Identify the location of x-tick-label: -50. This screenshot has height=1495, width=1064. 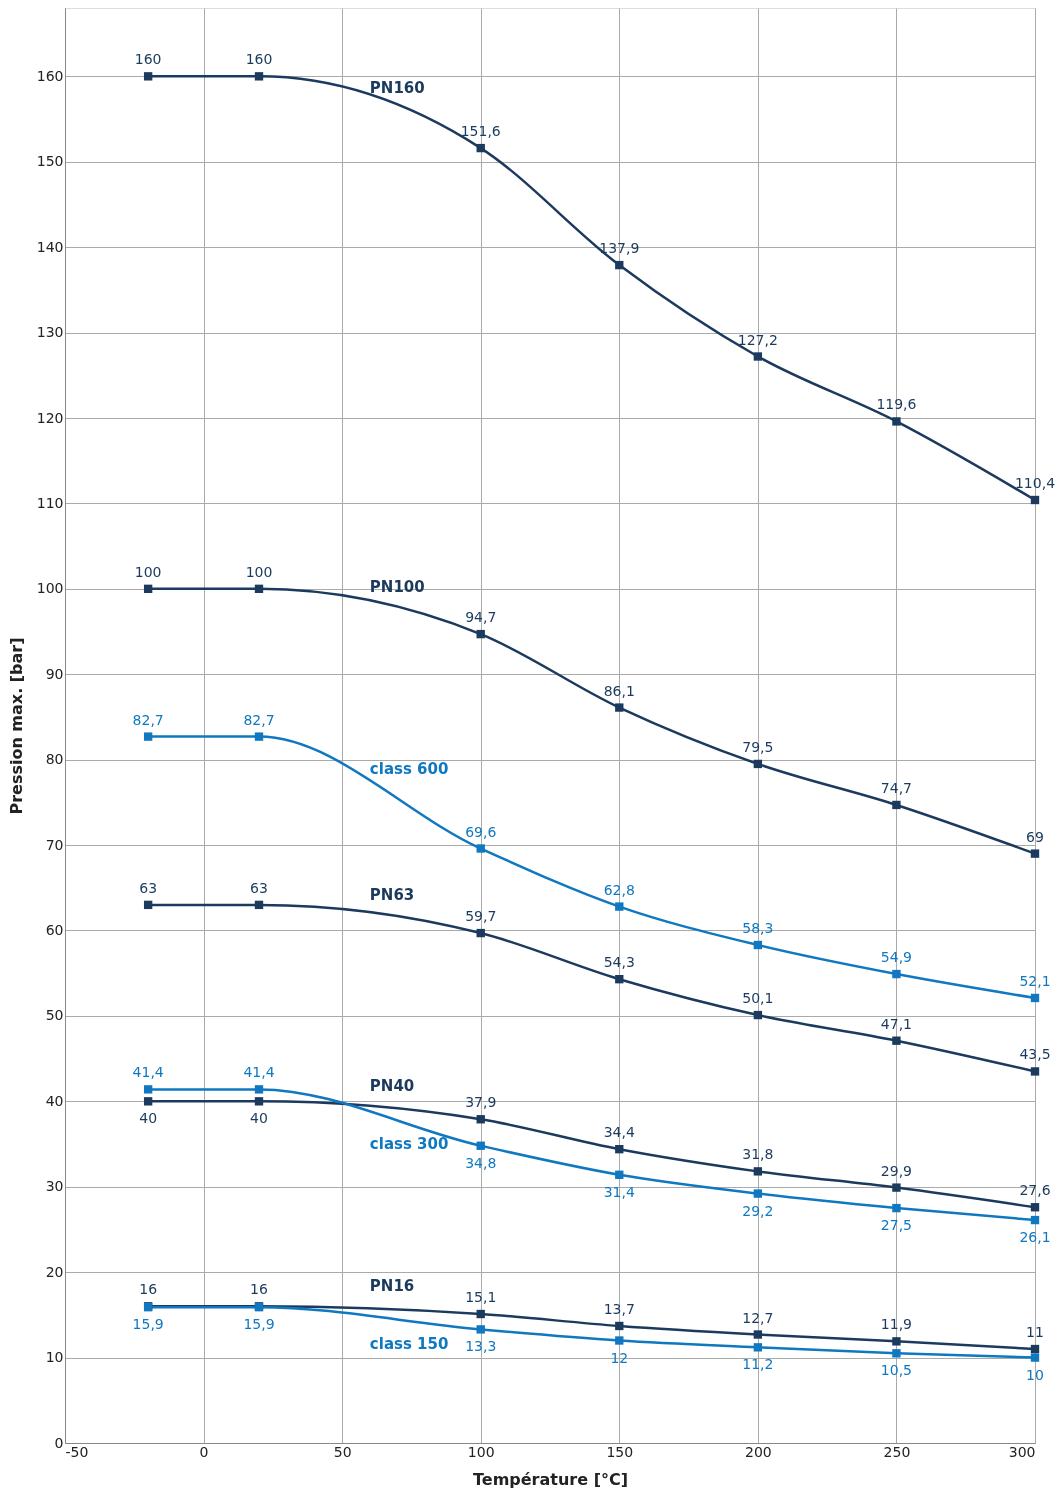
(77, 1451).